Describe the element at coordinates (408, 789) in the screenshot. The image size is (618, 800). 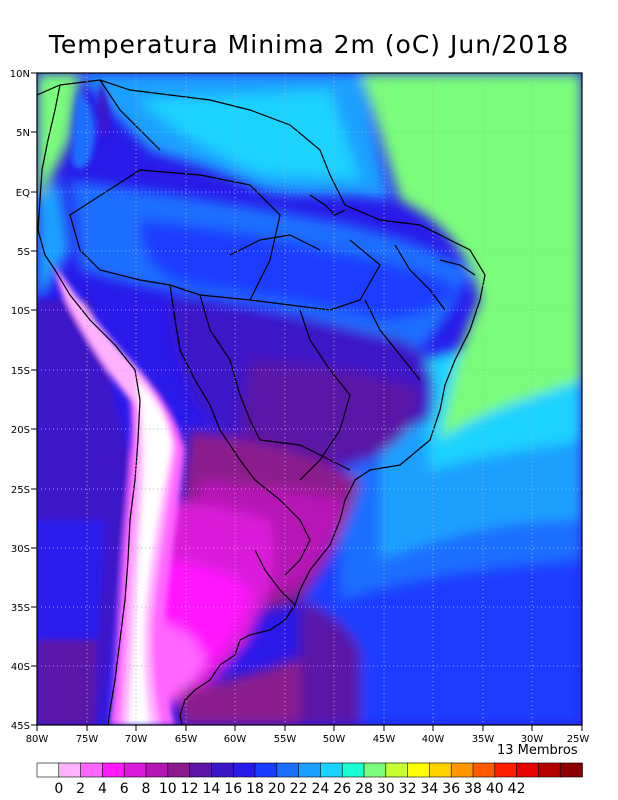
I see `colorbar-label: 32` at that location.